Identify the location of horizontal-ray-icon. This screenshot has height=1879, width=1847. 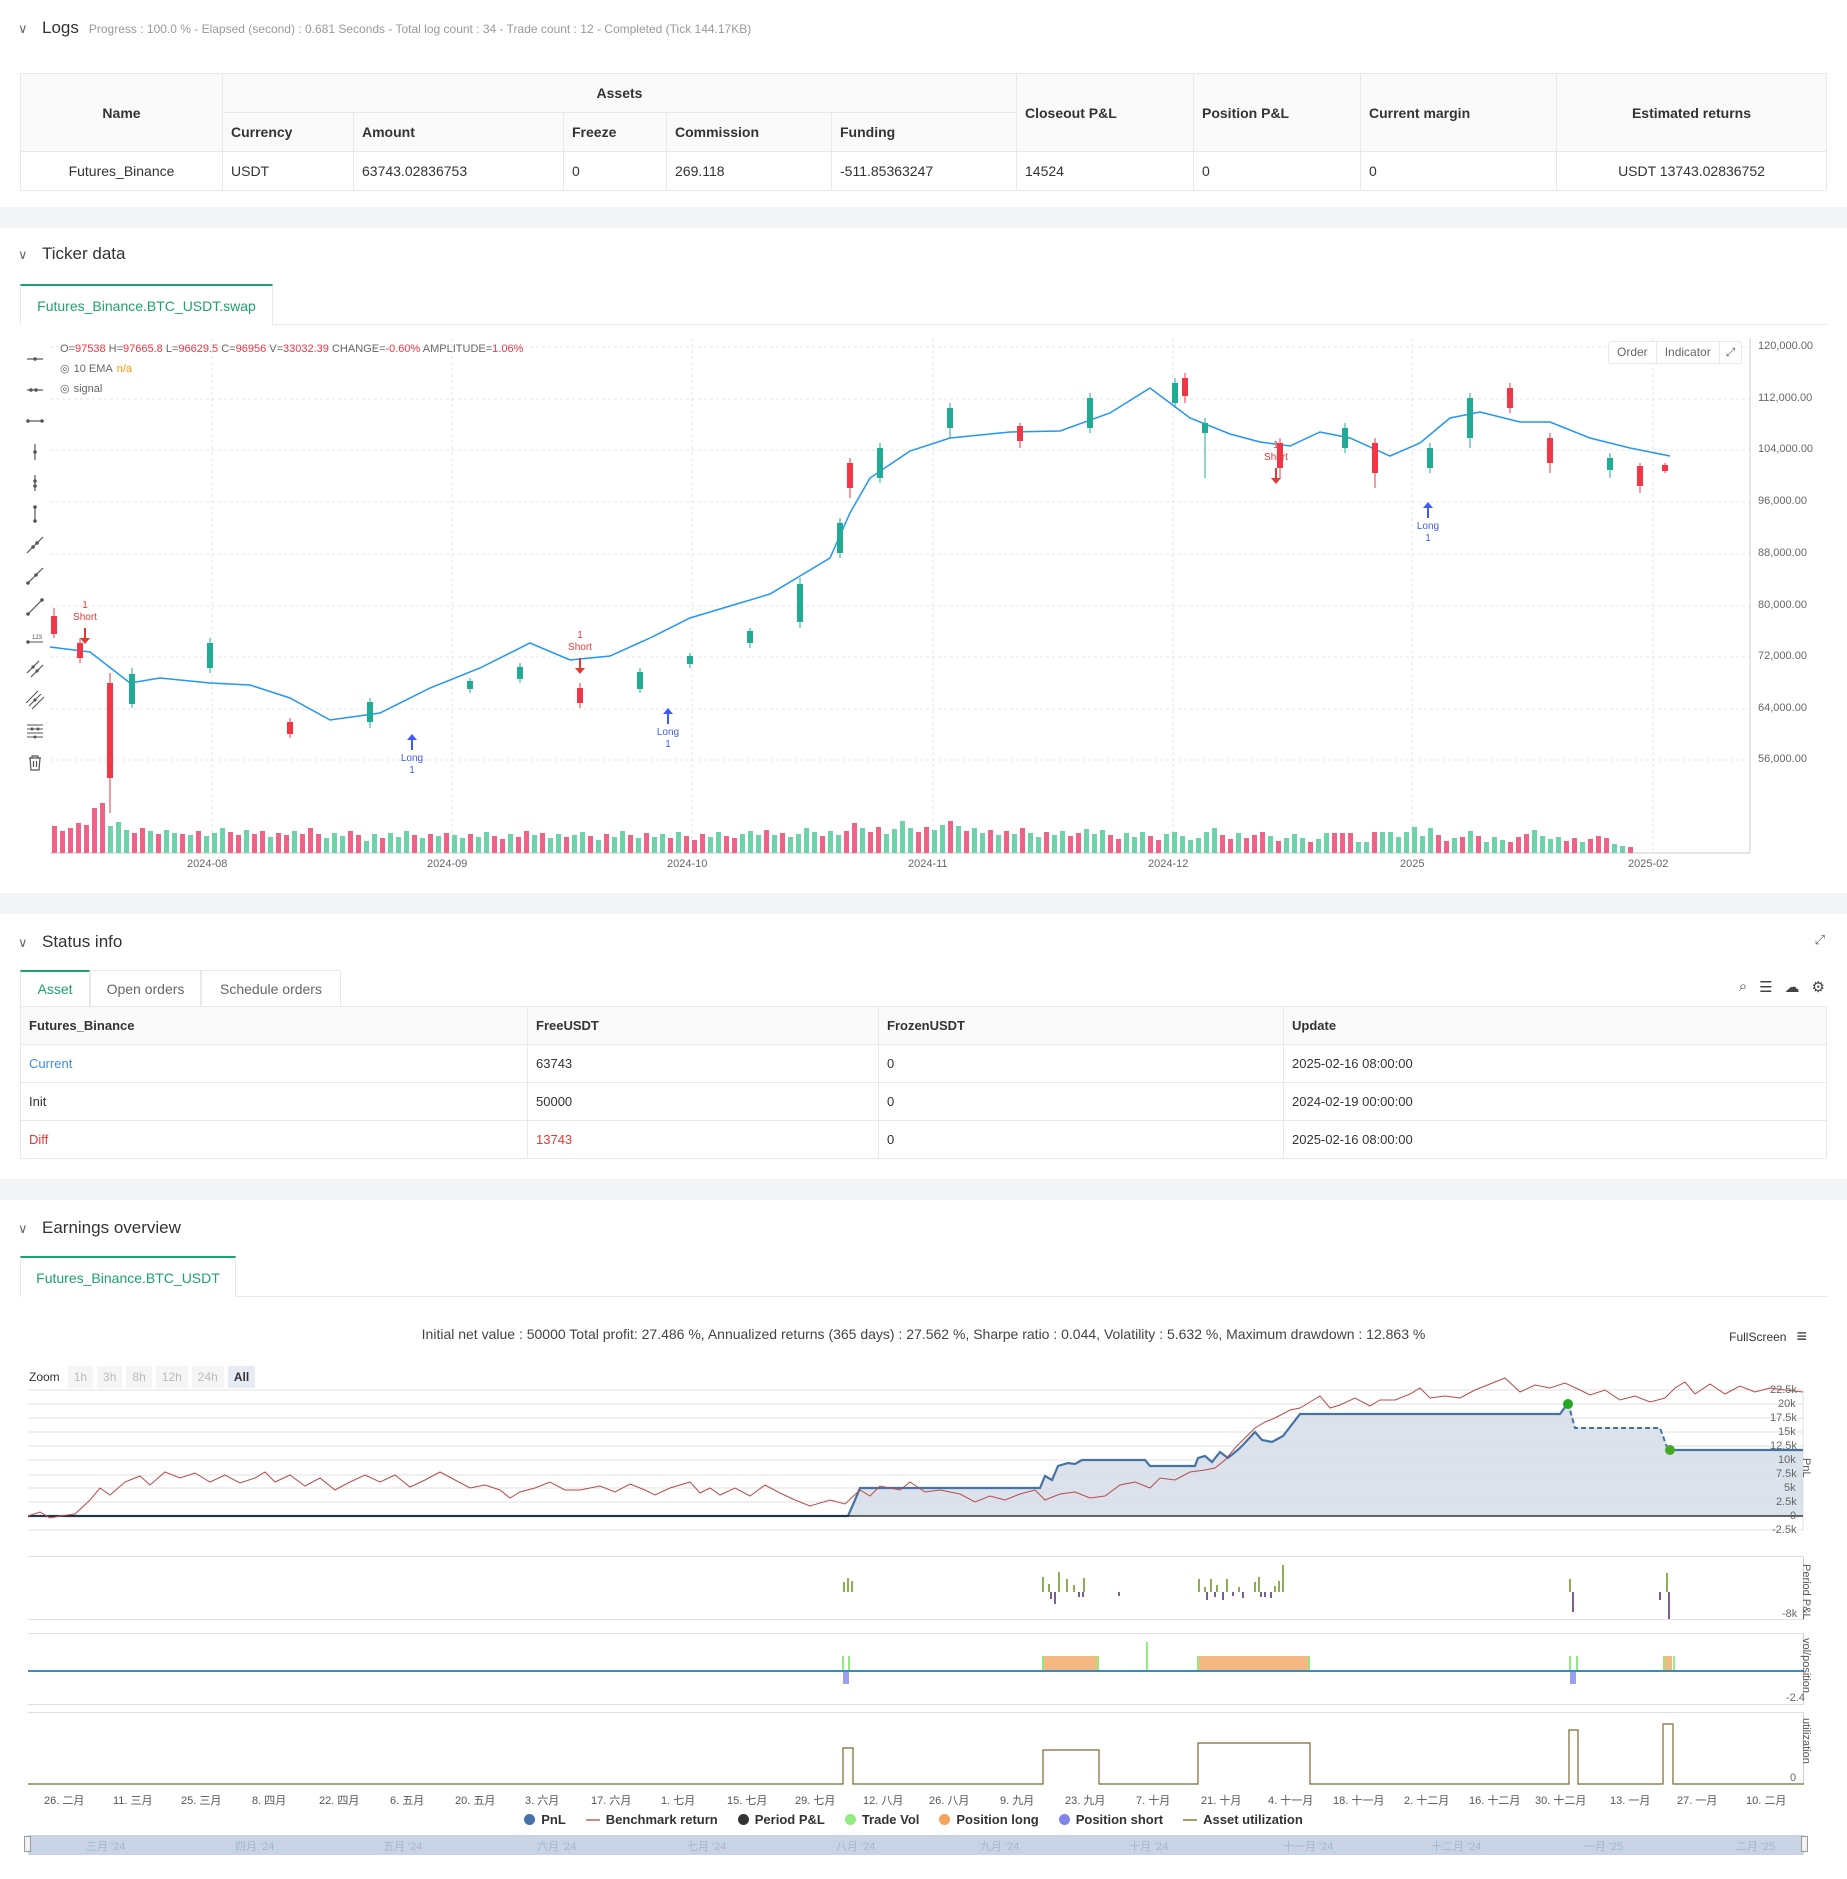
(35, 359).